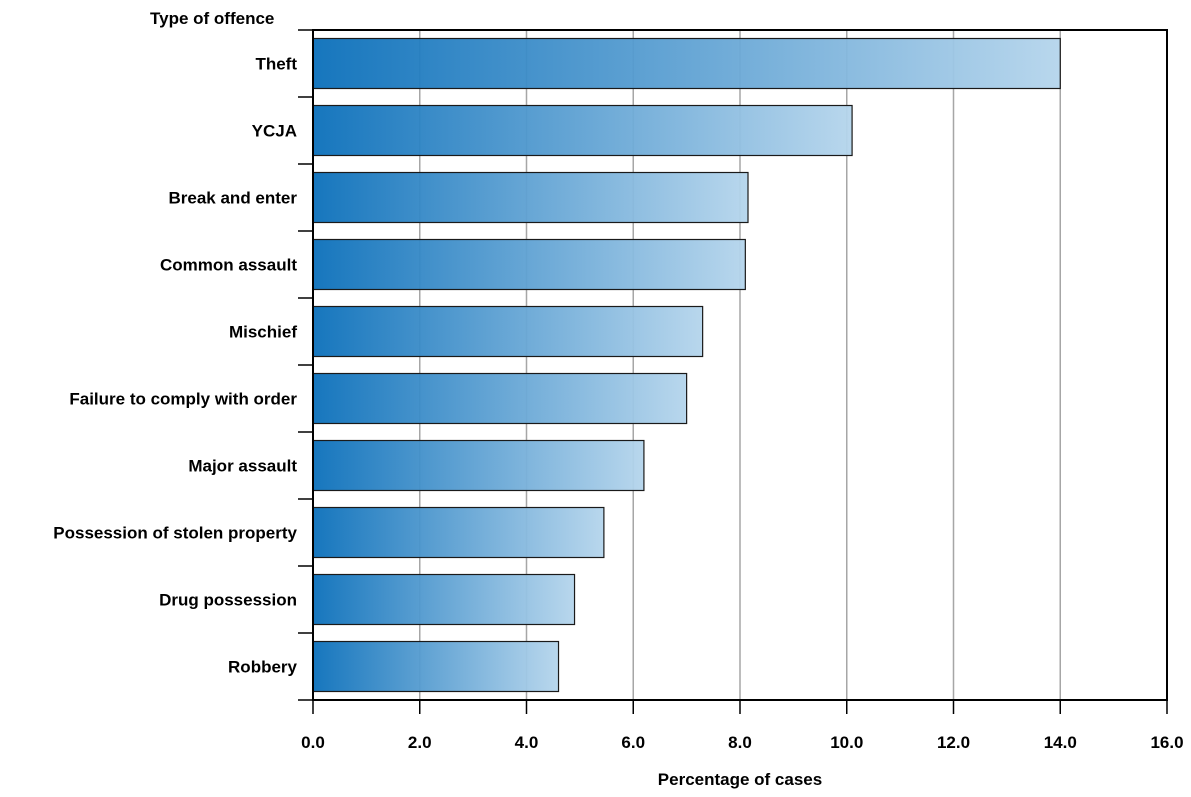 This screenshot has height=797, width=1191. I want to click on category-label: Mischief, so click(263, 332).